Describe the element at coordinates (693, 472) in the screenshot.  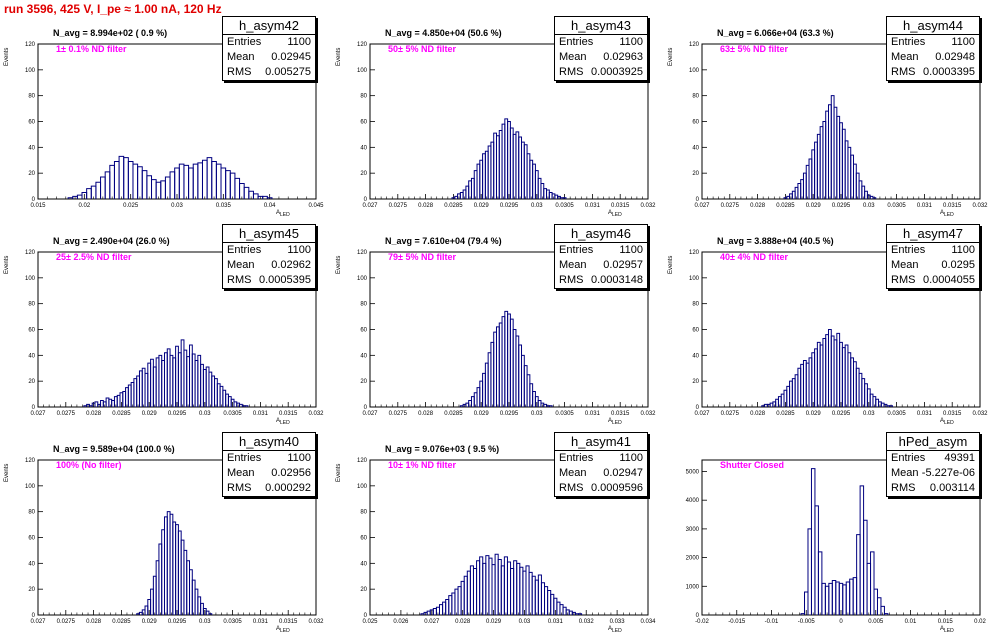
I see `y-tick-label: 5000` at that location.